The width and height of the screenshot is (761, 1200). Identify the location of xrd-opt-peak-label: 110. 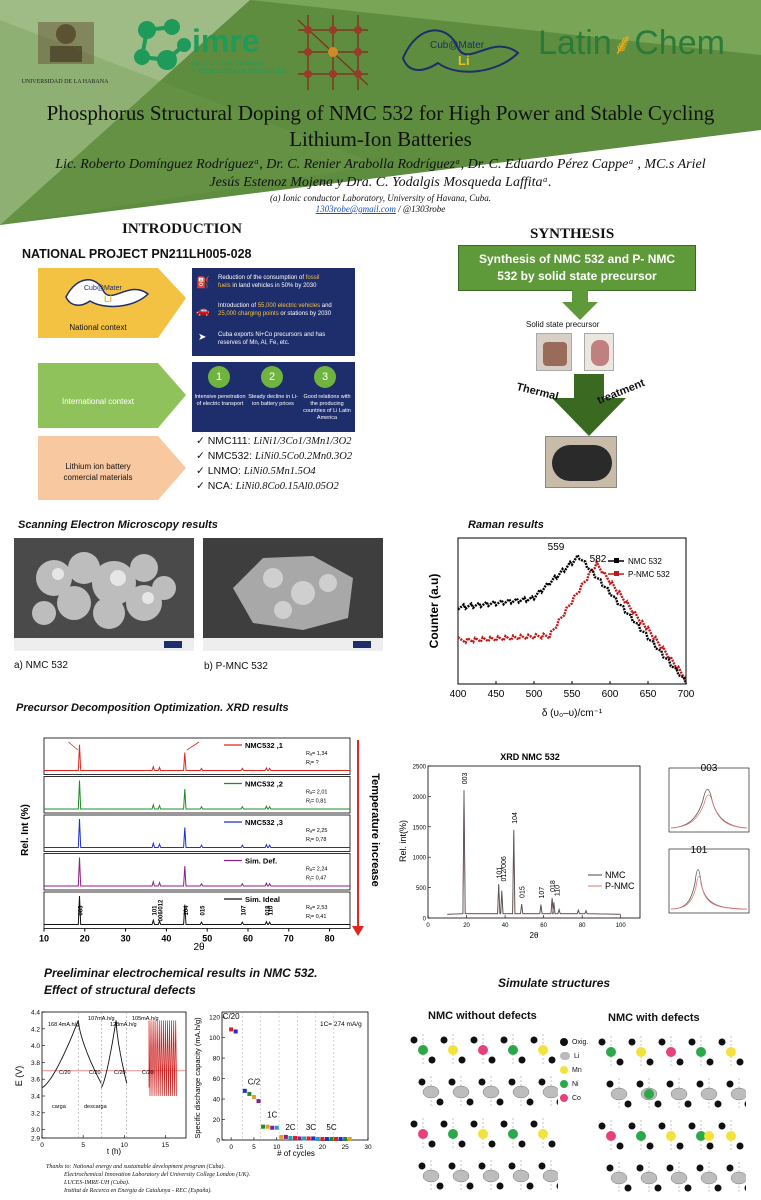
(272, 910).